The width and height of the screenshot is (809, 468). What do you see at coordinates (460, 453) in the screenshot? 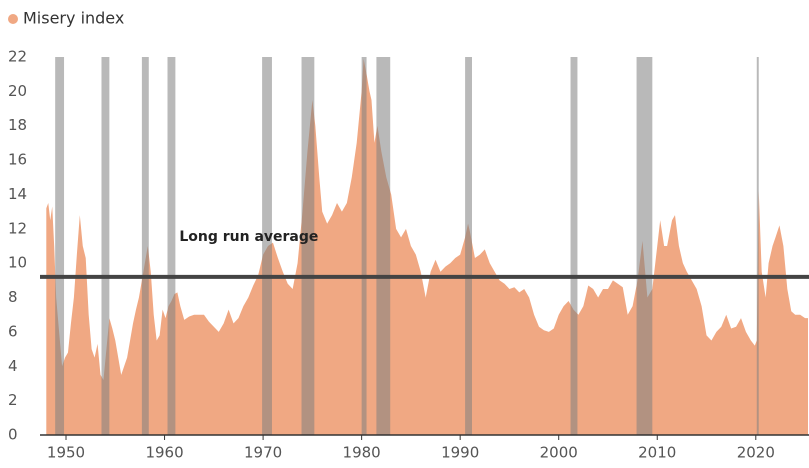
I see `x-tick-label: 1990` at bounding box center [460, 453].